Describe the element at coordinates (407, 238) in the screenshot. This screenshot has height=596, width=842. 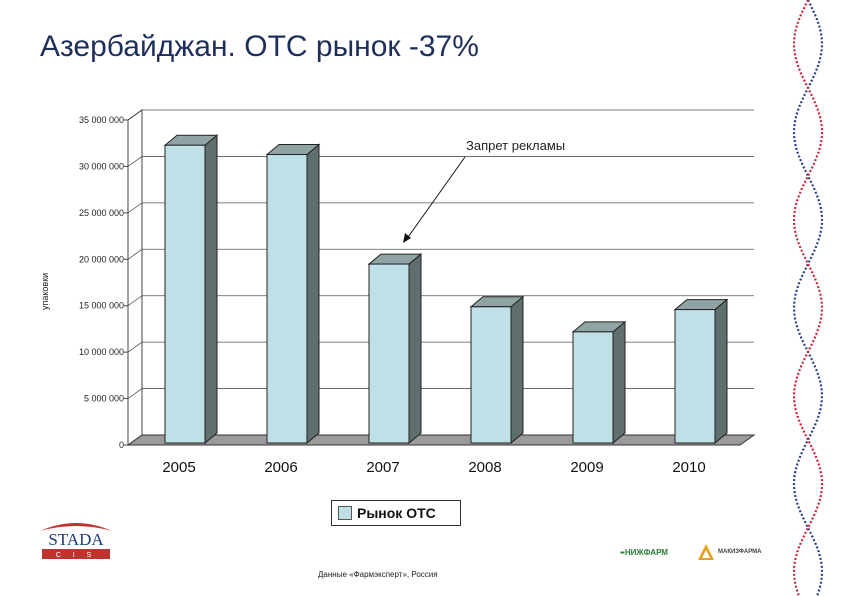
I see `annotation-arrow-head` at that location.